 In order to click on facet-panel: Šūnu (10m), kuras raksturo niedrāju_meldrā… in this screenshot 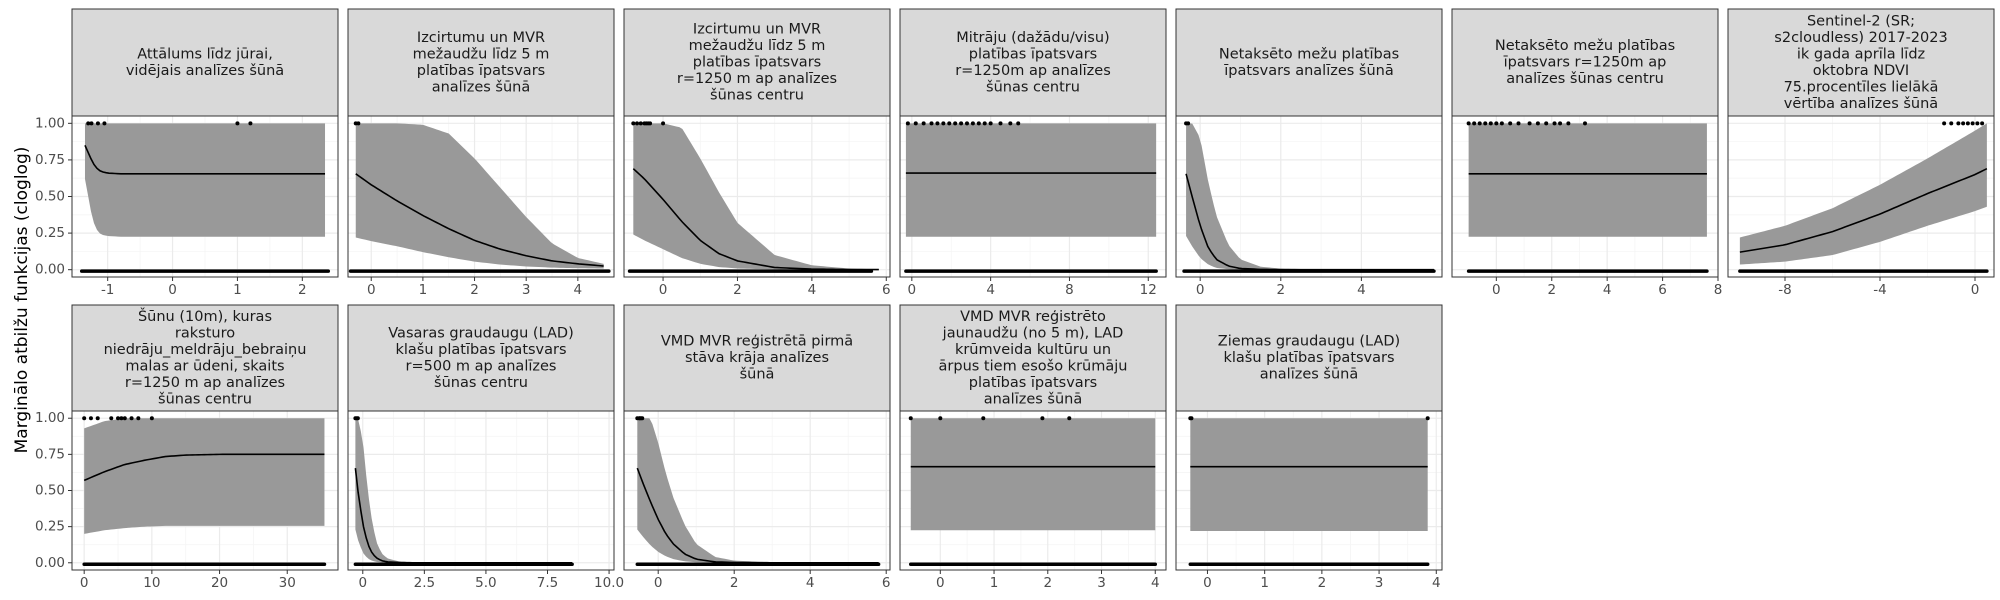, I will do `click(187, 447)`.